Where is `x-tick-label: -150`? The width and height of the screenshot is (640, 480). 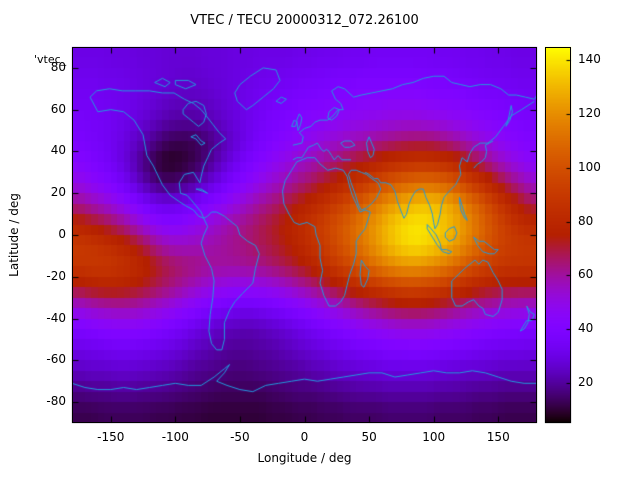 x-tick-label: -150 is located at coordinates (111, 437).